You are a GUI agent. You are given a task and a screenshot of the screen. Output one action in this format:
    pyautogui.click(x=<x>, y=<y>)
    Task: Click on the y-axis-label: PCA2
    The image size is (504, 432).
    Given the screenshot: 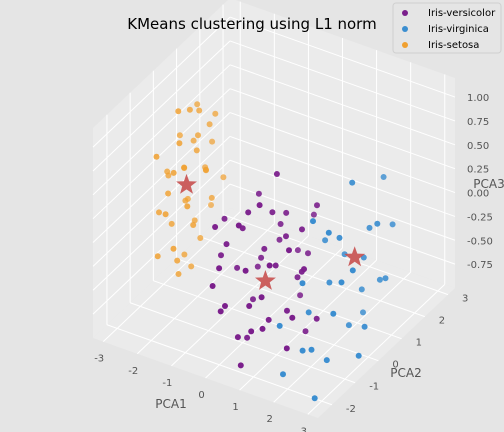 What is the action you would take?
    pyautogui.click(x=405, y=373)
    